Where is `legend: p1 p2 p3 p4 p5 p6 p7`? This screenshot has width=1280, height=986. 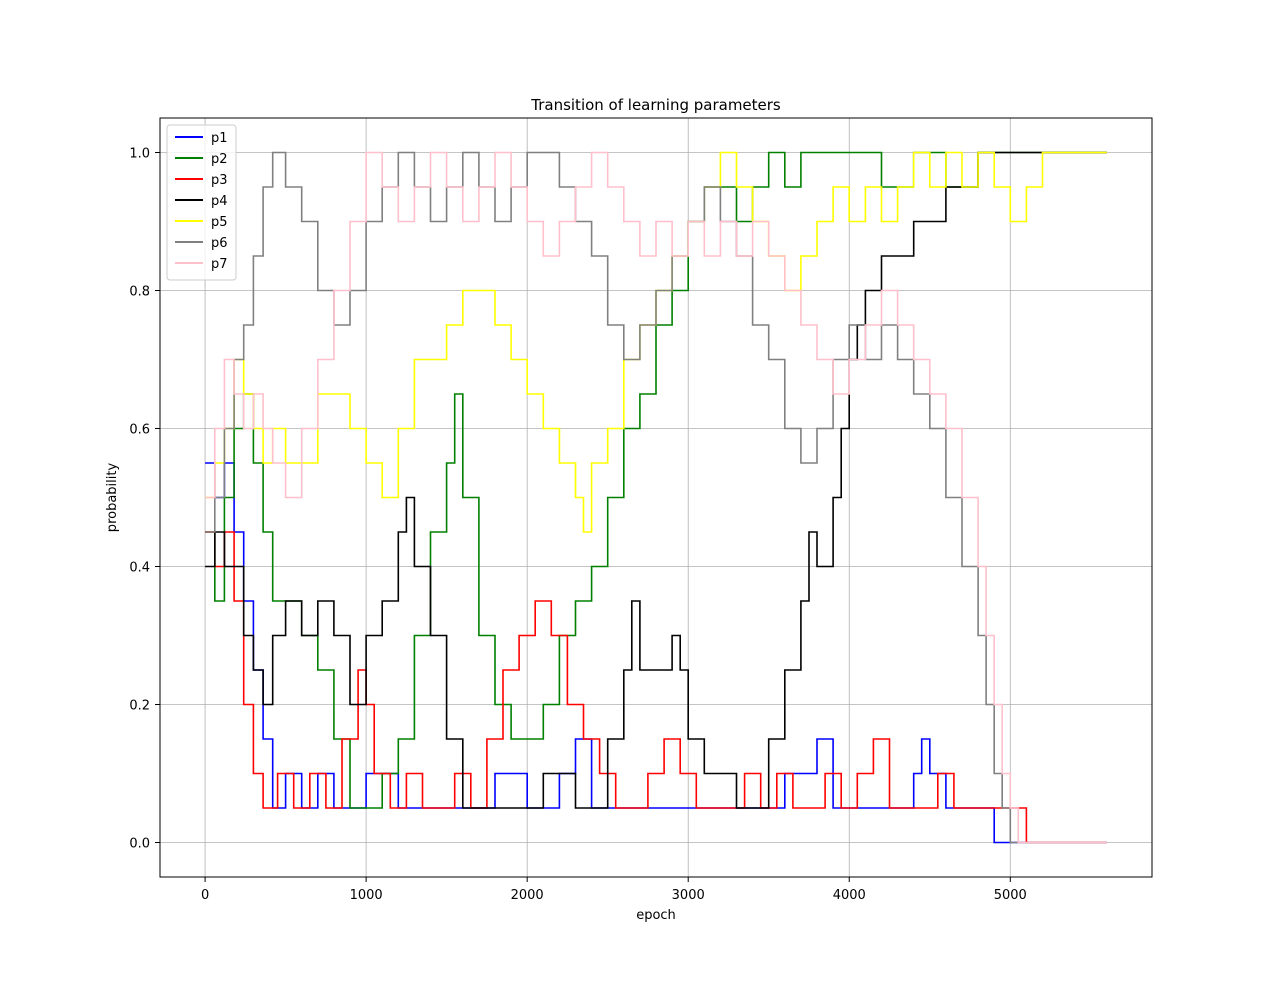 legend: p1 p2 p3 p4 p5 p6 p7 is located at coordinates (201, 202).